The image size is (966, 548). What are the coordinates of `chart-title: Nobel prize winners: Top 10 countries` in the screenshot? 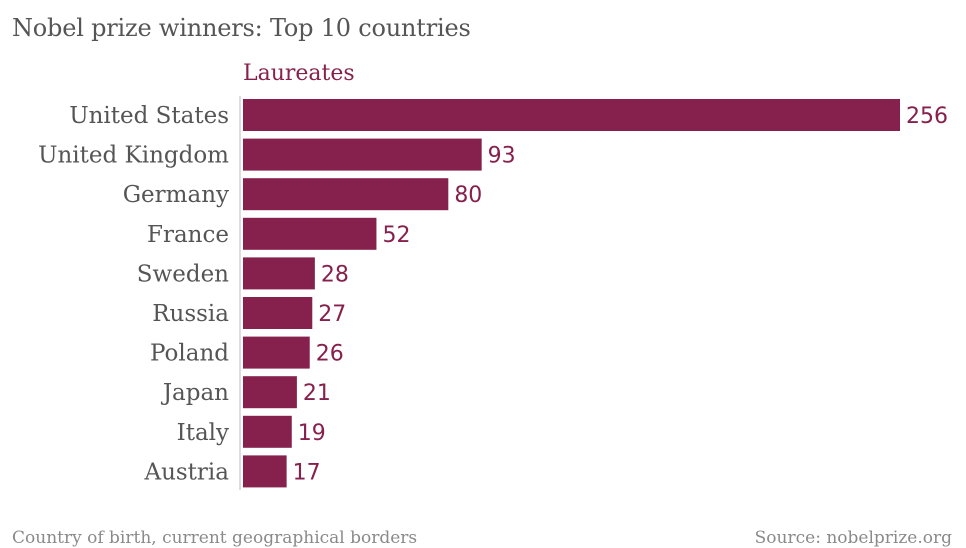 It's located at (241, 28).